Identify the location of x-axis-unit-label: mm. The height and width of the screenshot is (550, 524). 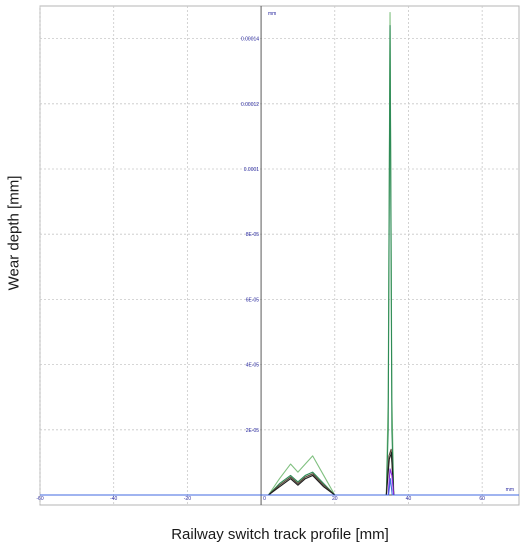
(510, 490).